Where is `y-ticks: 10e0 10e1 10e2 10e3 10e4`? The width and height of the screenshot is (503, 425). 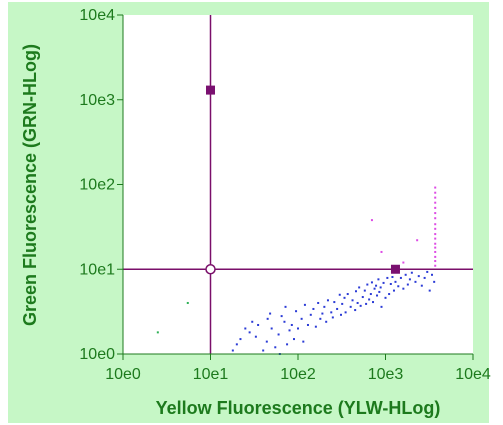
y-ticks: 10e0 10e1 10e2 10e3 10e4 is located at coordinates (101, 185).